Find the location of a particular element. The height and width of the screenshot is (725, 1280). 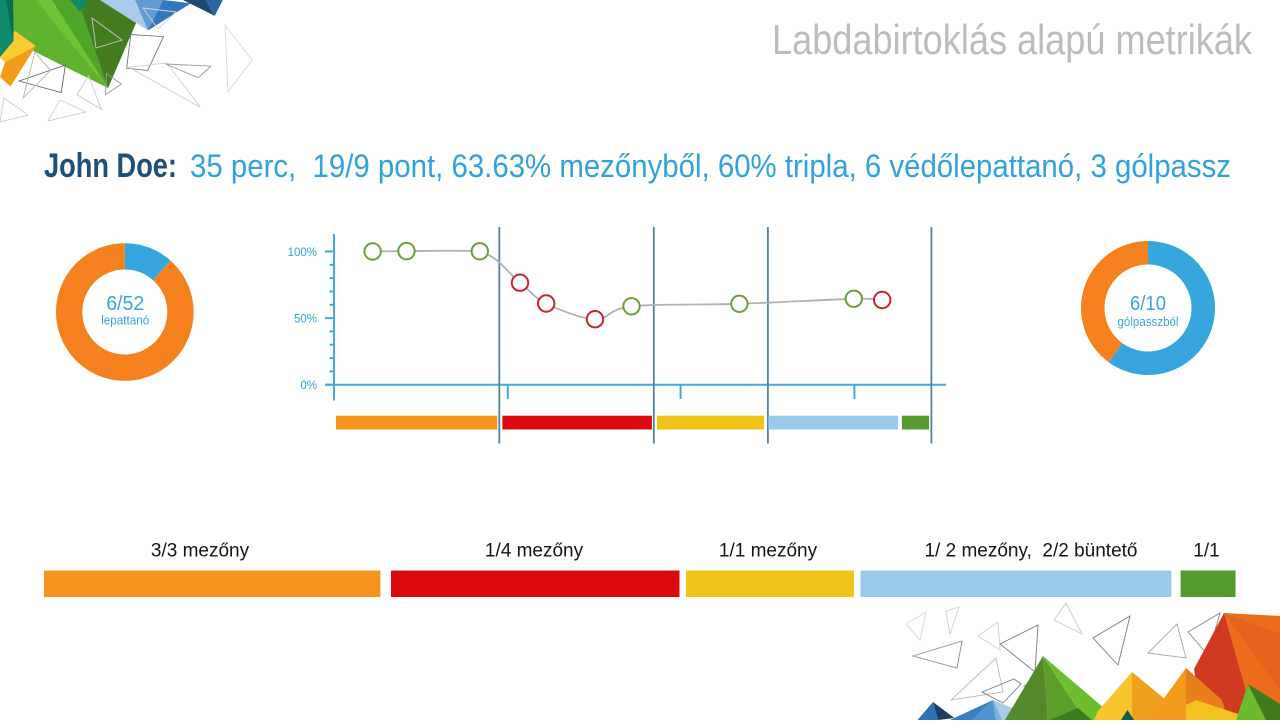

svg-text: 1/1 mezőny is located at coordinates (768, 551).